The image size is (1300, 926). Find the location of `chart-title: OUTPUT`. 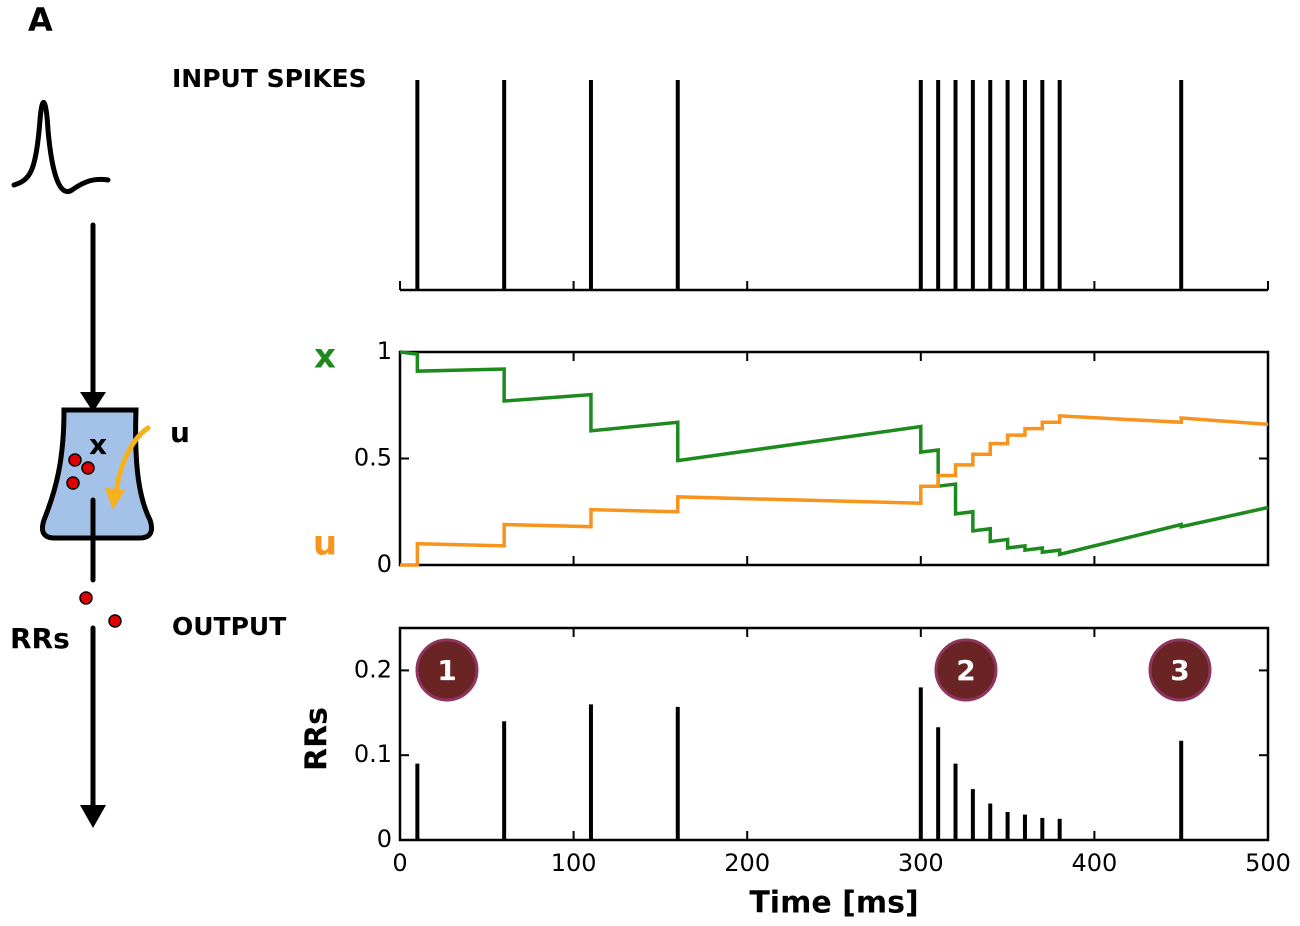

chart-title: OUTPUT is located at coordinates (229, 626).